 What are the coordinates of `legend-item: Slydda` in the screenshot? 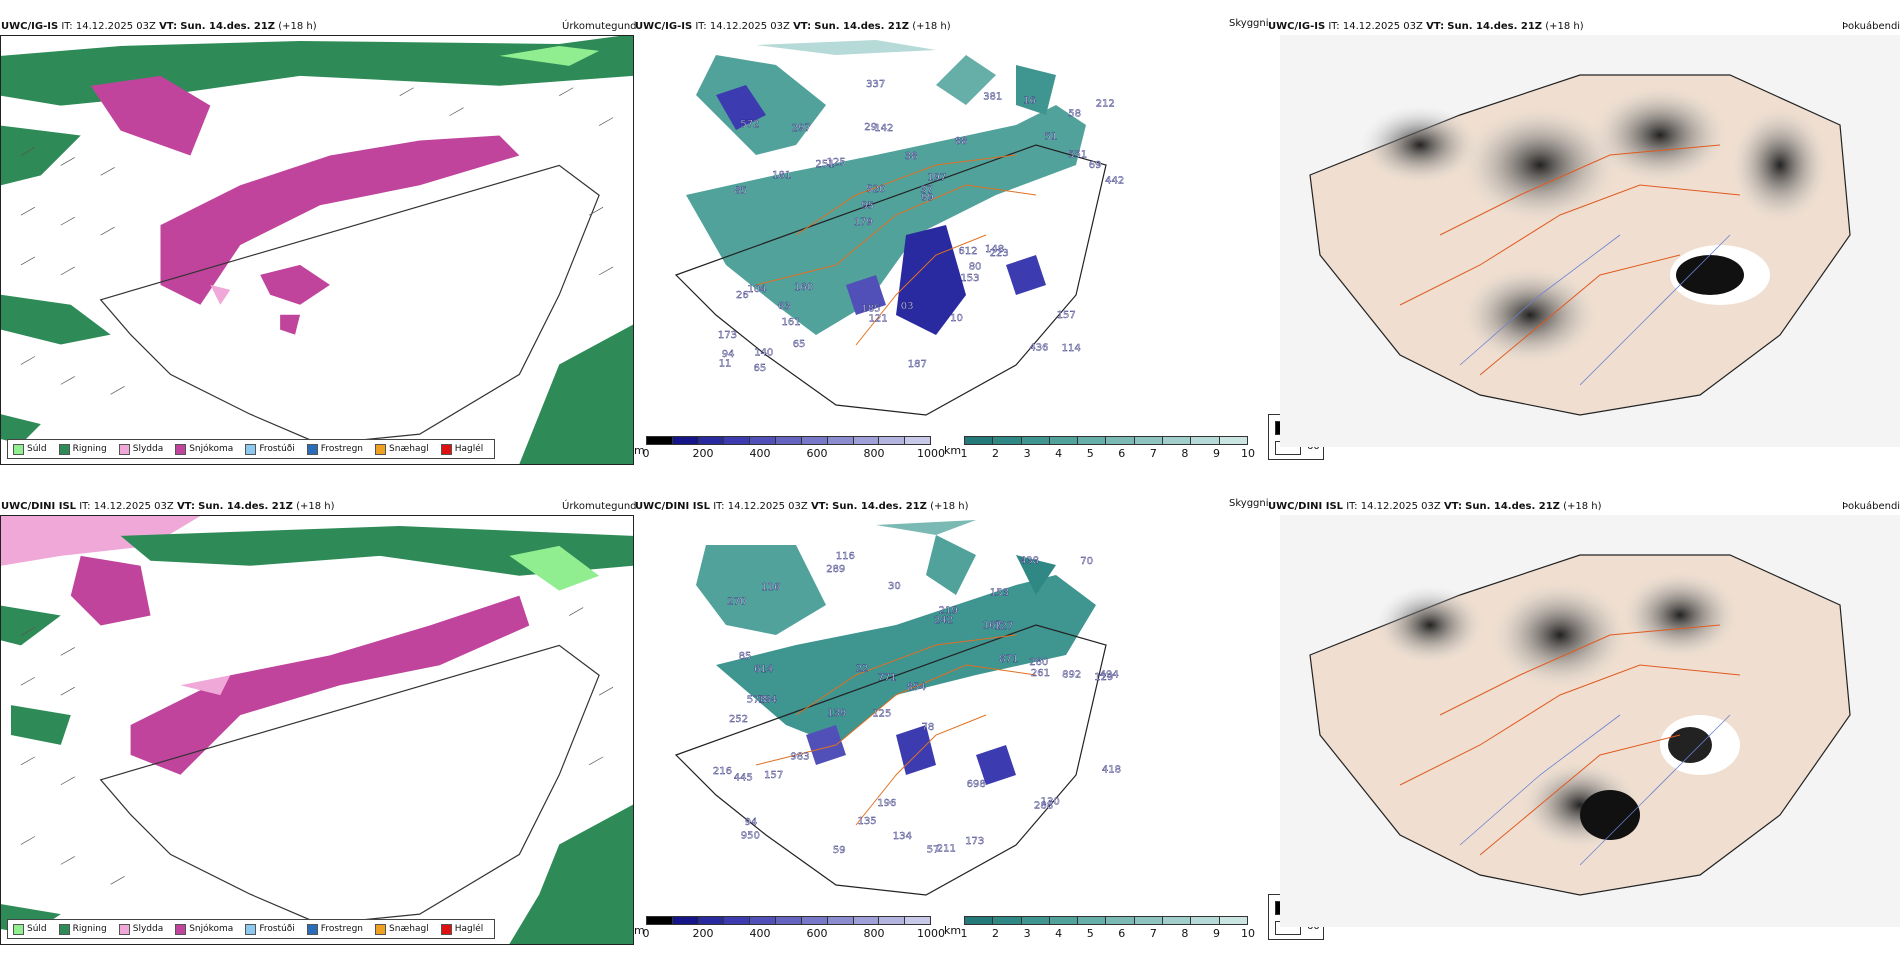 It's located at (140, 929).